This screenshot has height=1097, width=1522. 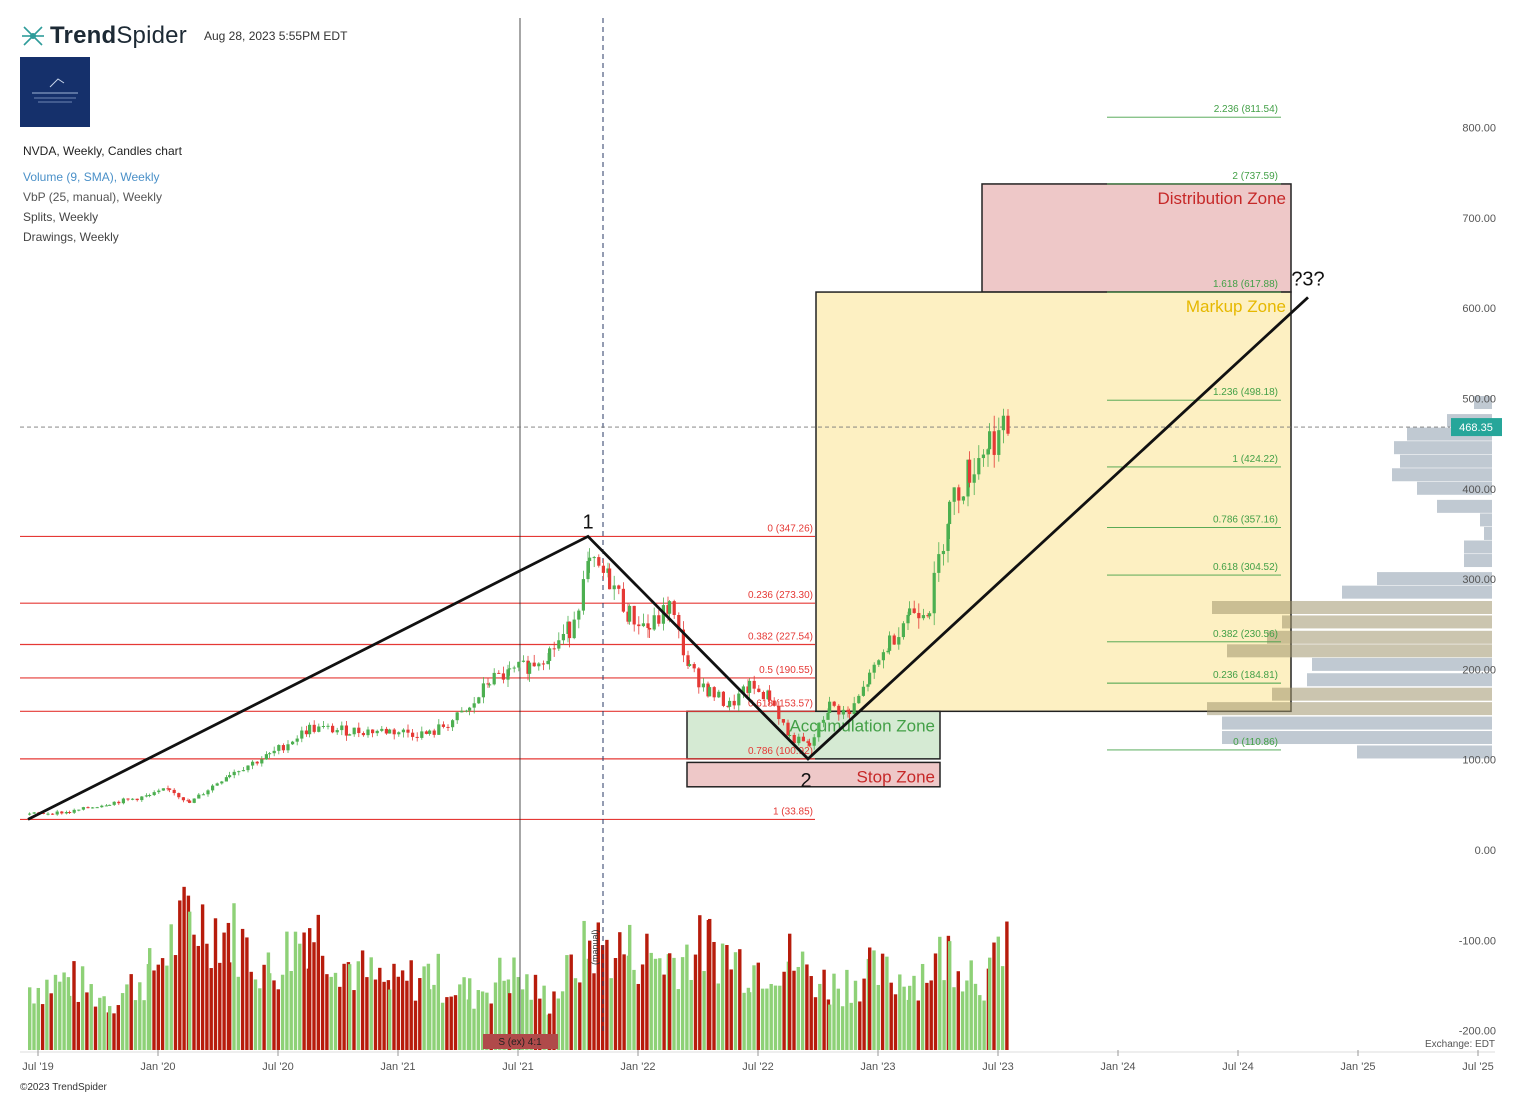 What do you see at coordinates (595, 947) in the screenshot?
I see `vbp-manual-label: (manual)` at bounding box center [595, 947].